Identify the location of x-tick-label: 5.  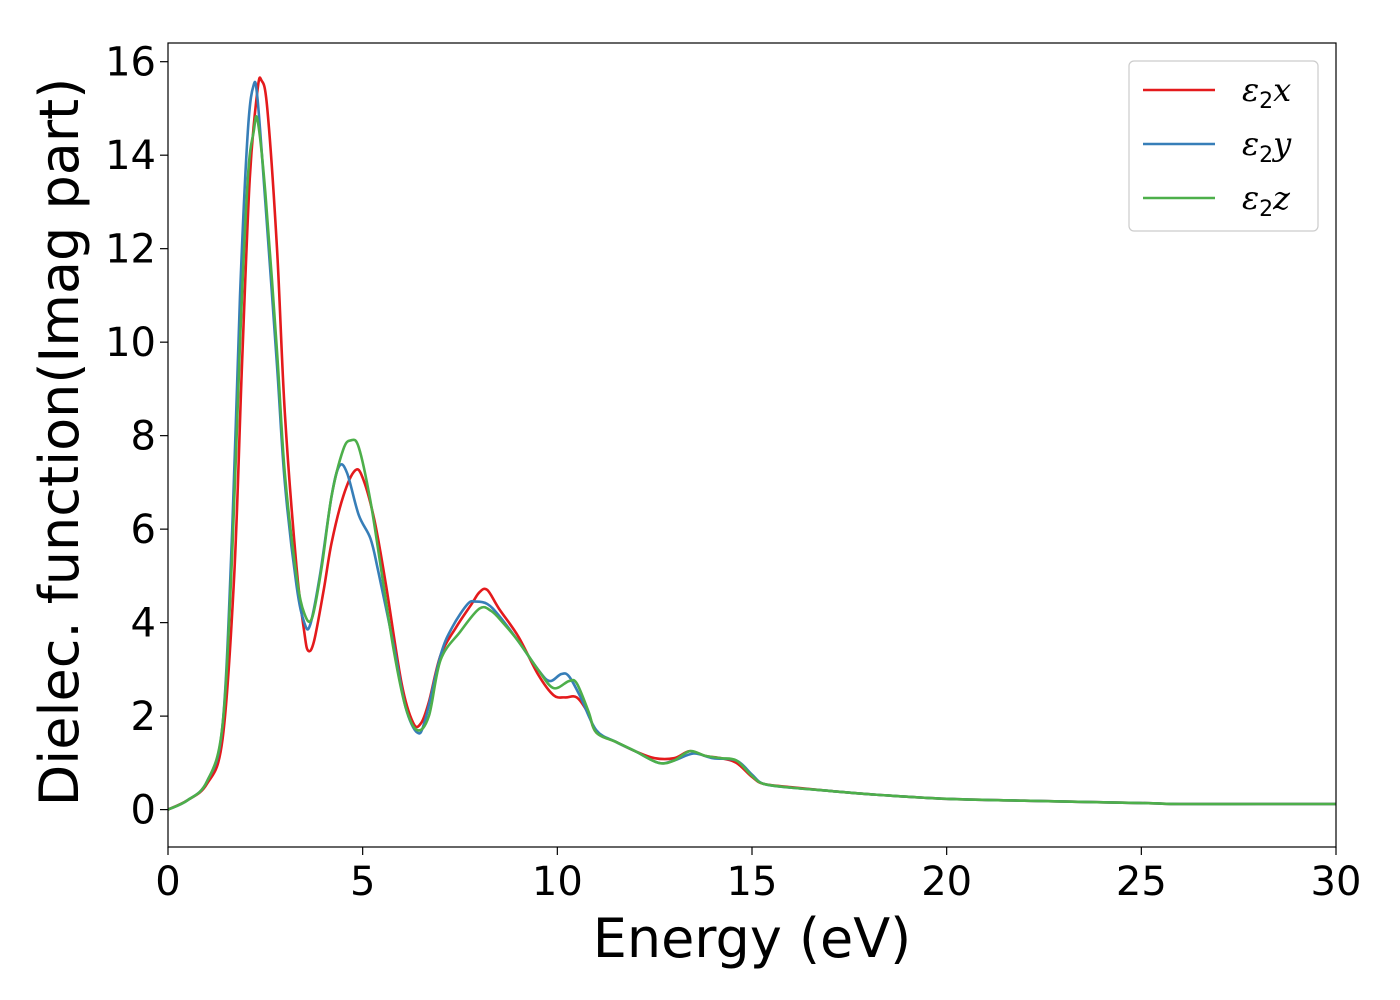
(362, 882).